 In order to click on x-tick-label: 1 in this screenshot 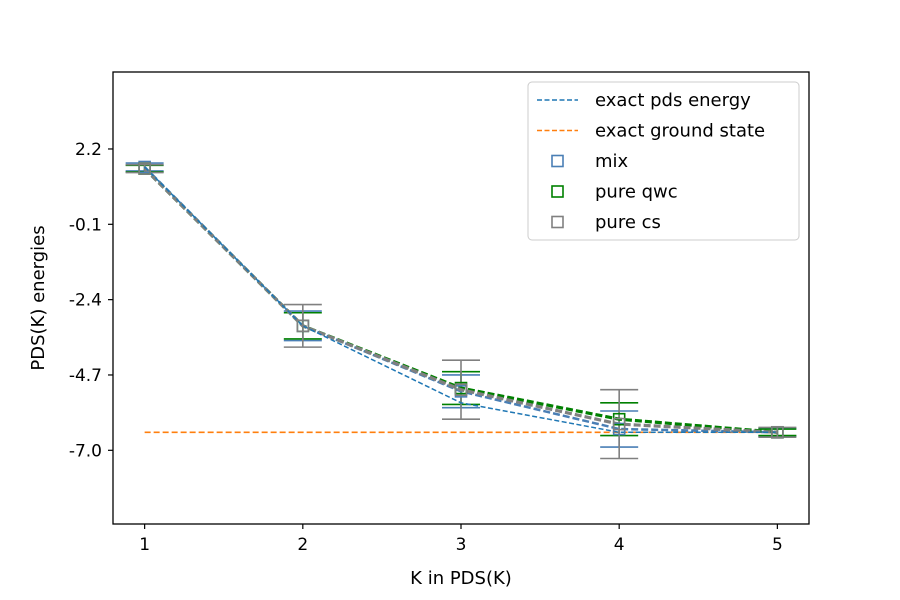, I will do `click(144, 545)`.